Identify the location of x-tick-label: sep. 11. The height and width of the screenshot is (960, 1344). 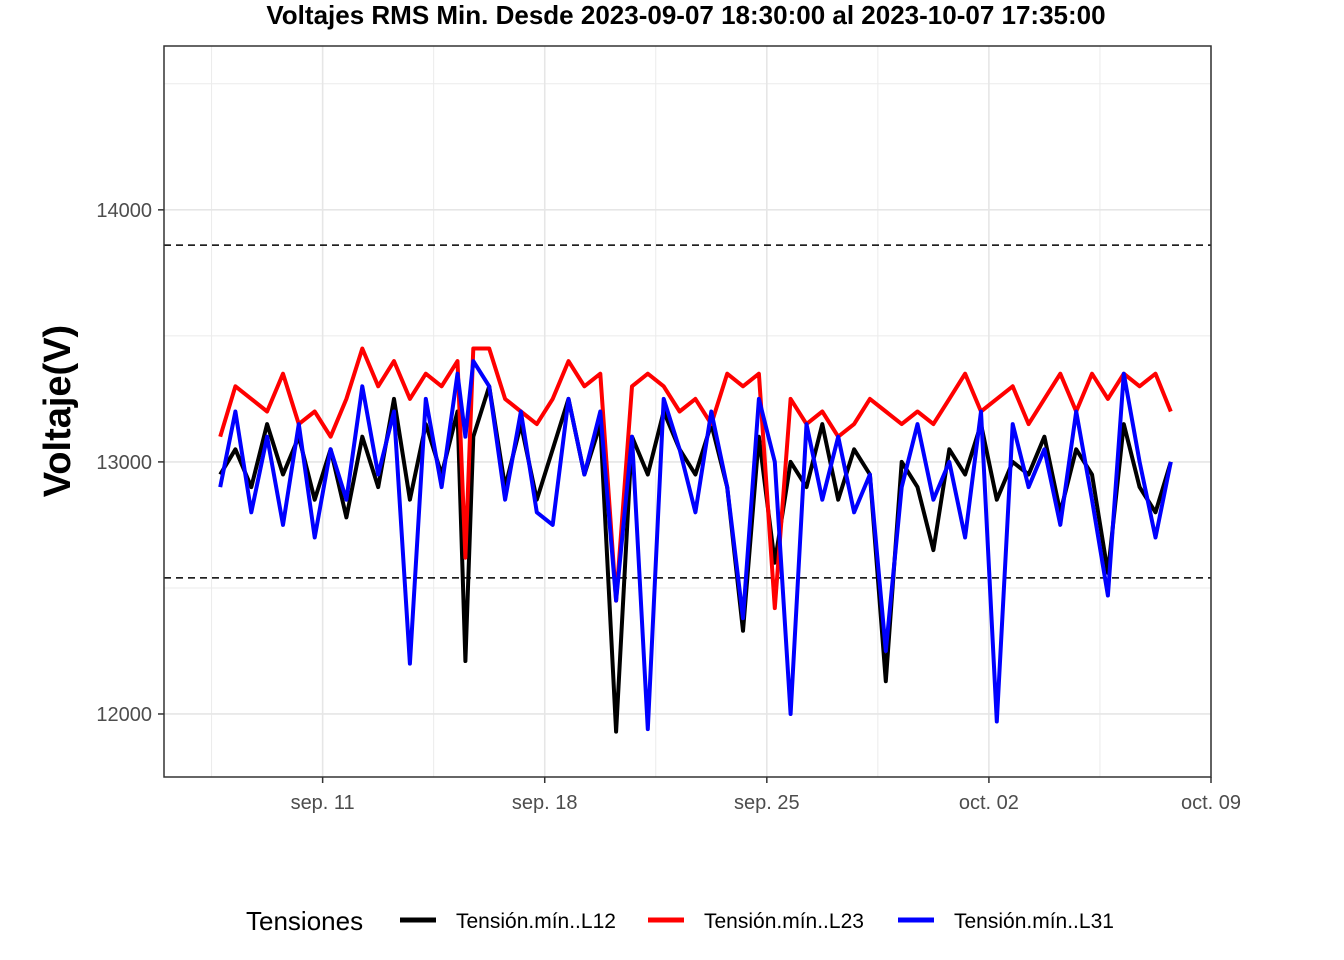
(323, 803).